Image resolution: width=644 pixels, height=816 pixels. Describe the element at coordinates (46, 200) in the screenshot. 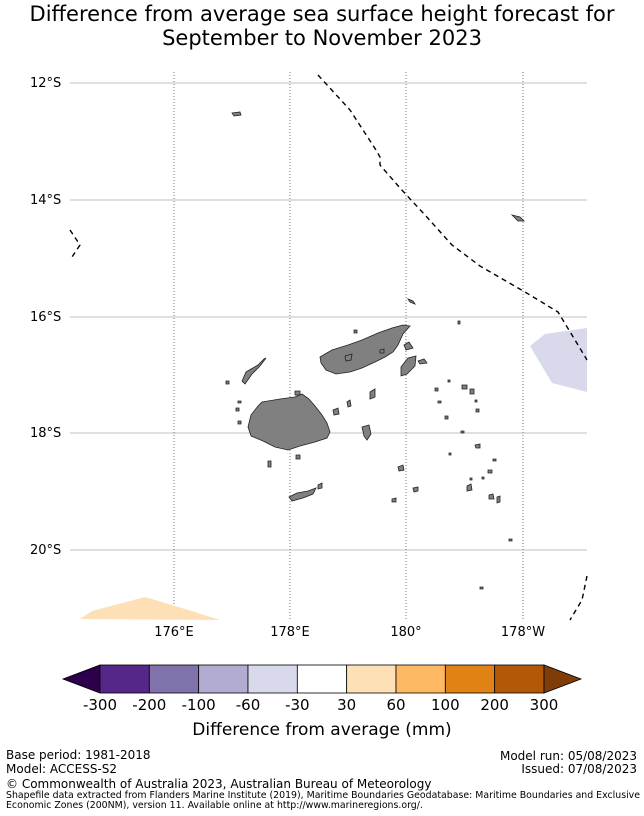

I see `lat-label-14s: 14°S` at that location.